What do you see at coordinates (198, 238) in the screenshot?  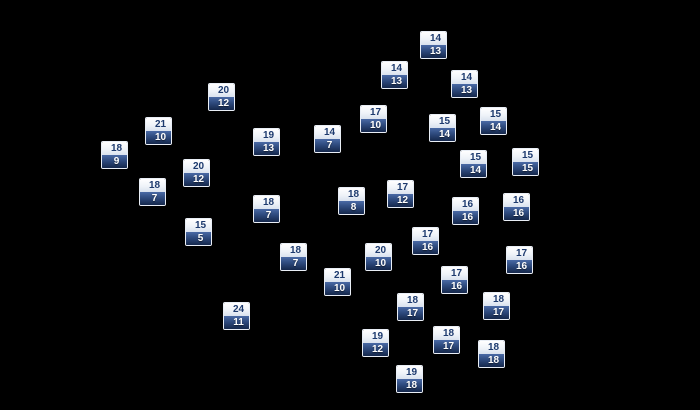 I see `marker-low-value: 5` at bounding box center [198, 238].